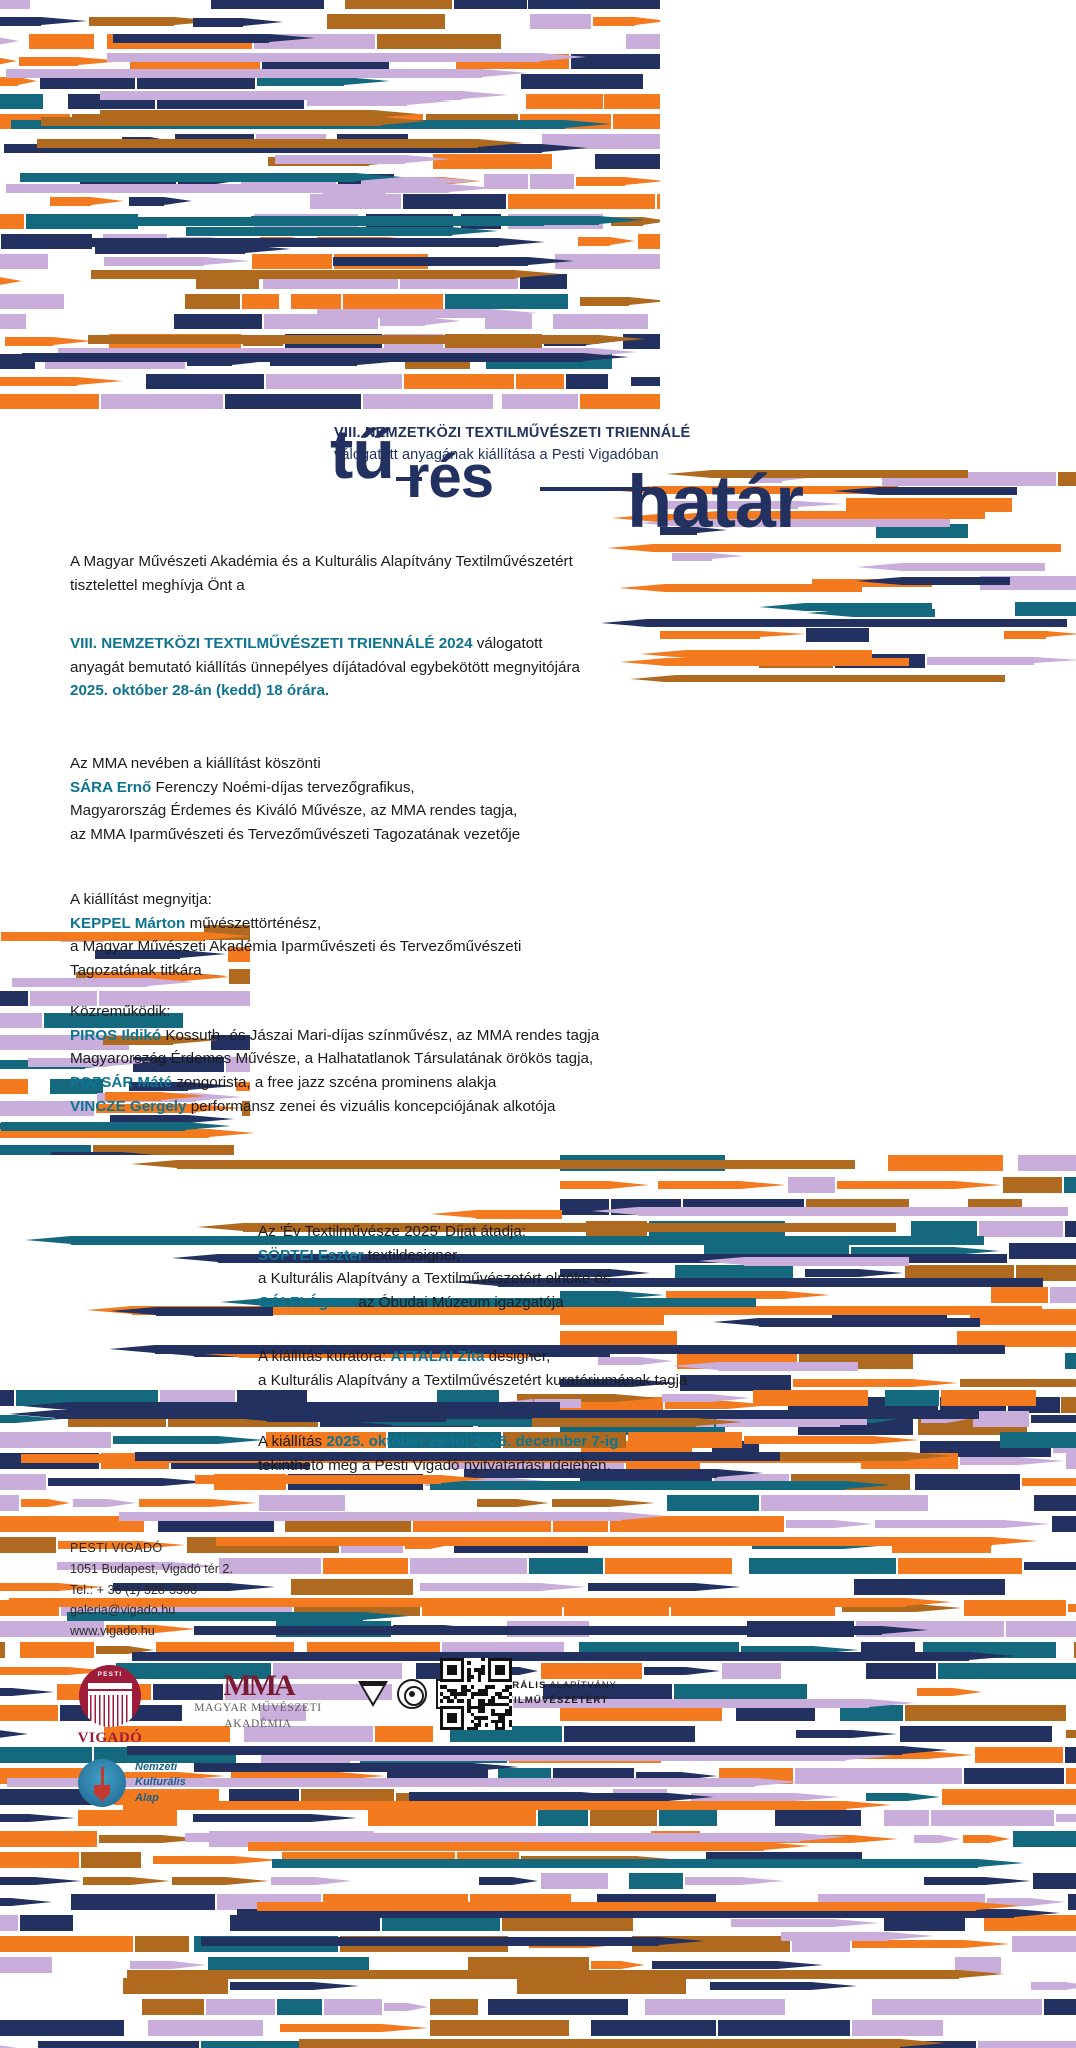  What do you see at coordinates (123, 1610) in the screenshot?
I see `venue-email: galeria@vigado.hu` at bounding box center [123, 1610].